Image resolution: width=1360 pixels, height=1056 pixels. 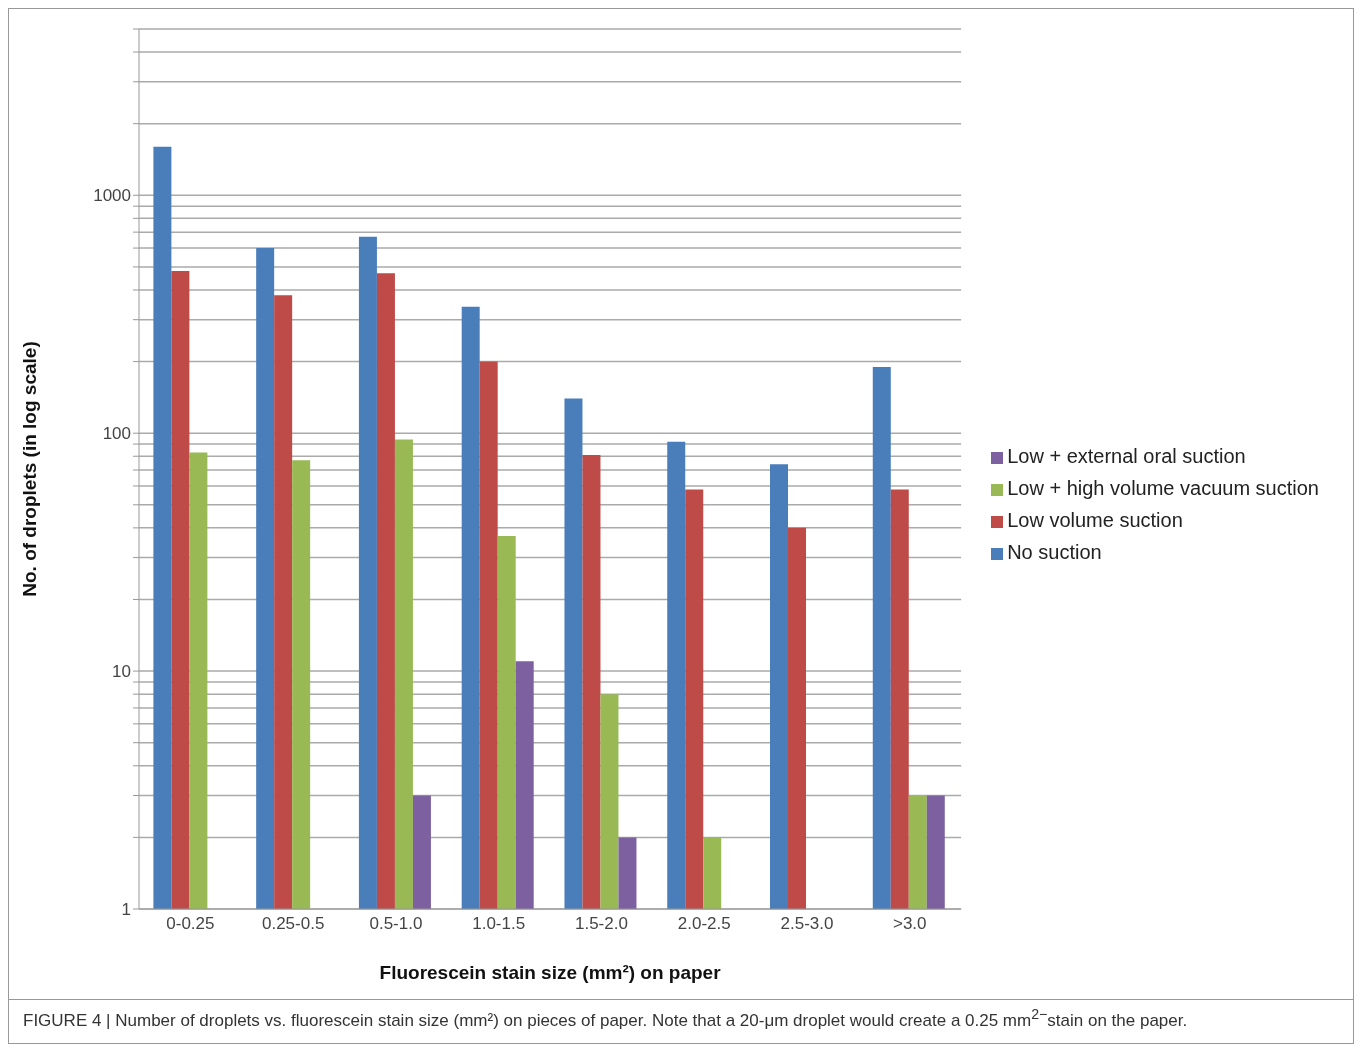 What do you see at coordinates (909, 924) in the screenshot?
I see `x-tick-label: >3.0` at bounding box center [909, 924].